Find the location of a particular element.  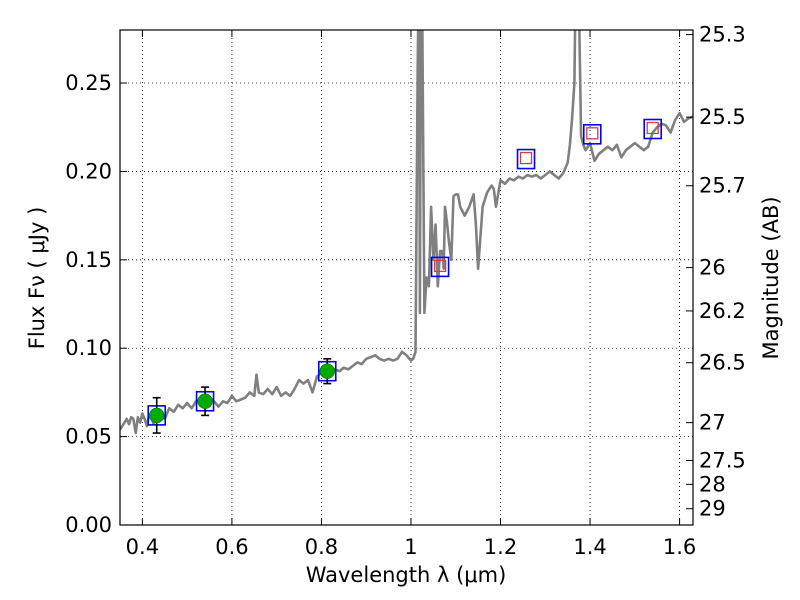

y2-tick-label: 25.7 is located at coordinates (722, 186).